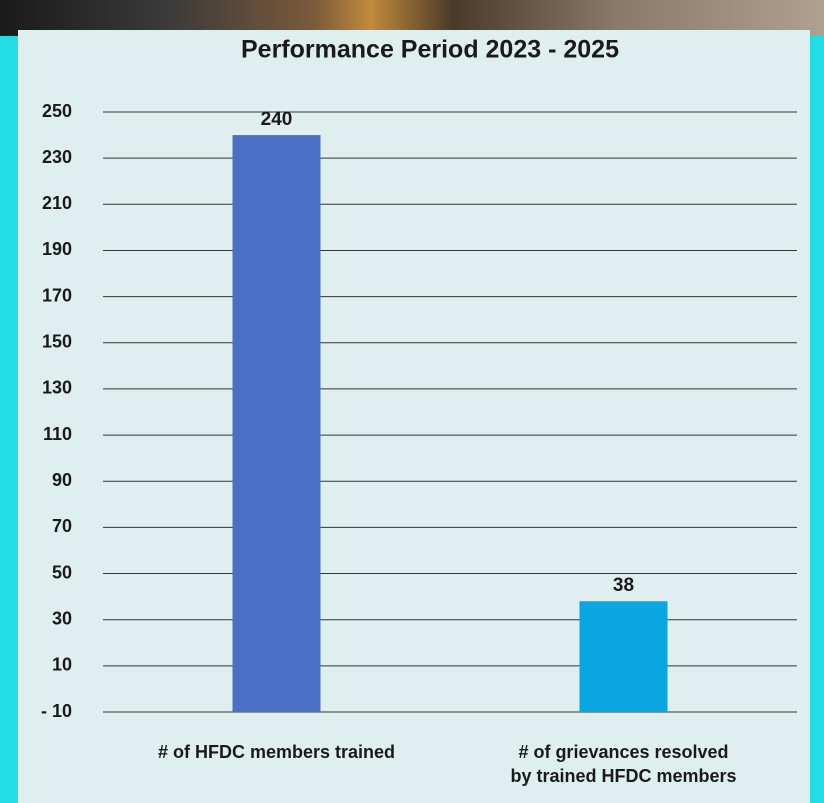  Describe the element at coordinates (57, 111) in the screenshot. I see `y-tick-label: 250` at that location.